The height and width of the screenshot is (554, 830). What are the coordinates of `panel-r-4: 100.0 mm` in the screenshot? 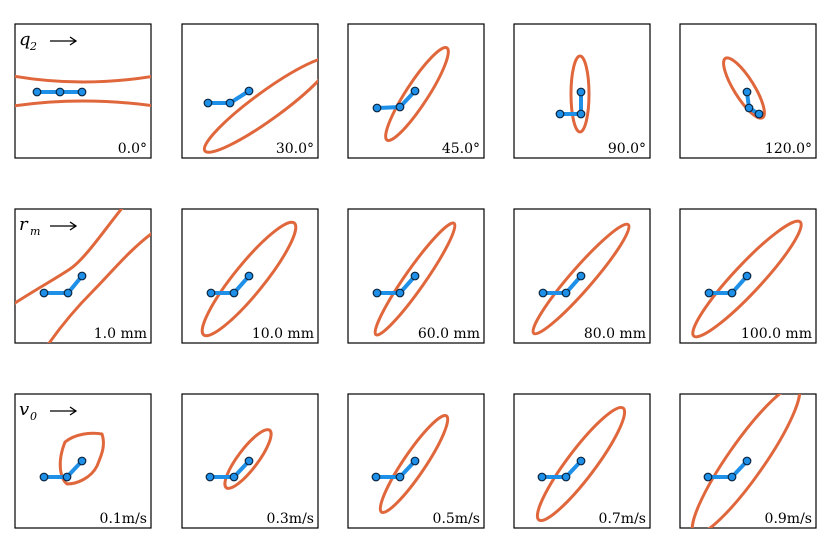 It's located at (748, 276).